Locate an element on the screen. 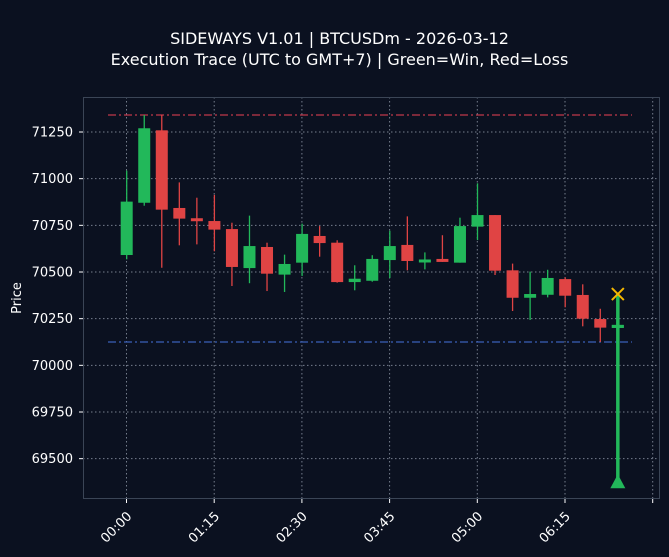 The width and height of the screenshot is (669, 557). y-tick-label: 71000 is located at coordinates (52, 179).